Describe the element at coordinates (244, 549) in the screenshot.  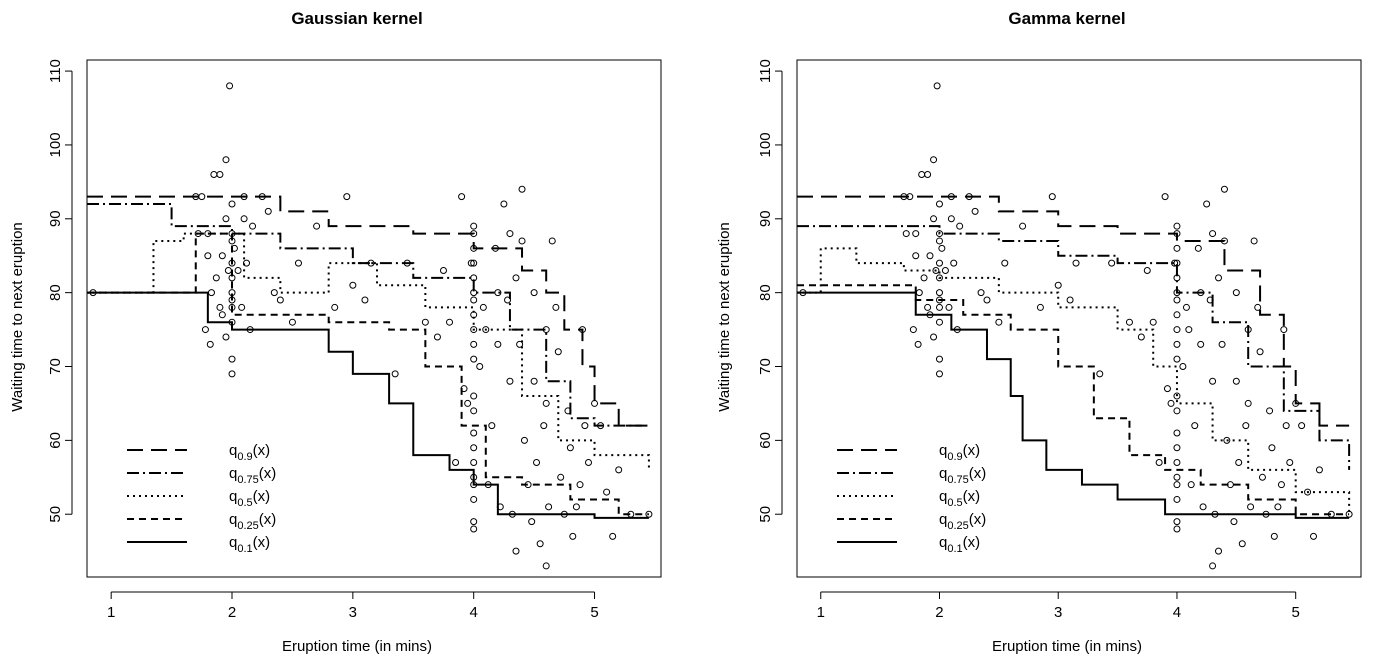
I see `legend-subscript: 0.1` at that location.